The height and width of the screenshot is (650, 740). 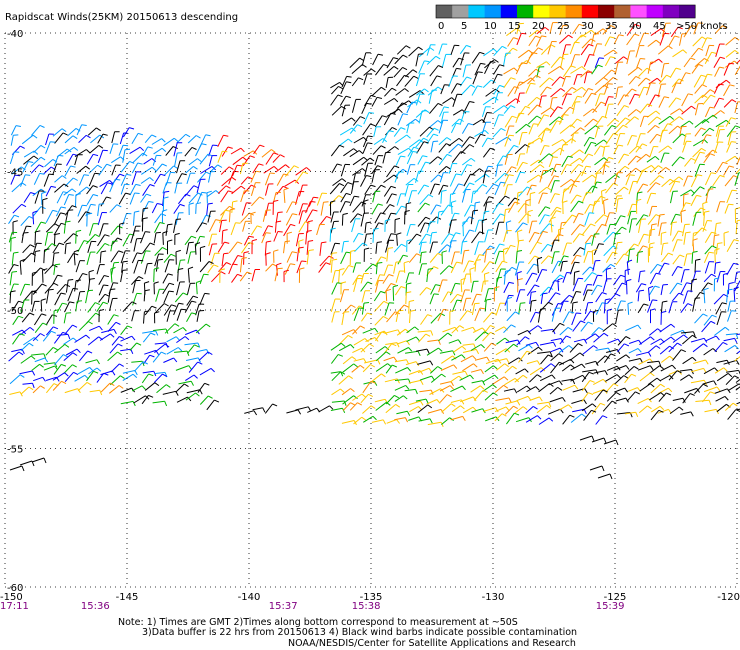 What do you see at coordinates (611, 26) in the screenshot?
I see `legend-label: 35` at bounding box center [611, 26].